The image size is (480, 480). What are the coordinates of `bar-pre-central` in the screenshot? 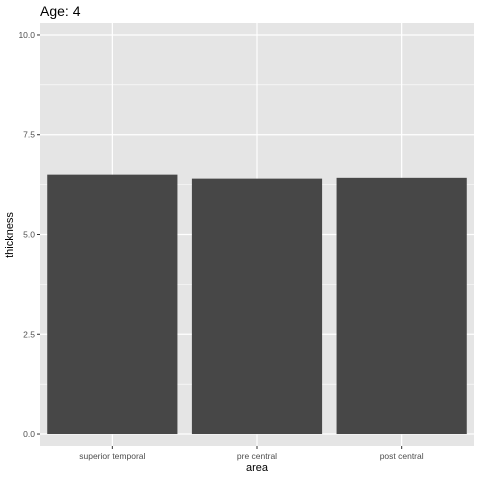 It's located at (257, 306).